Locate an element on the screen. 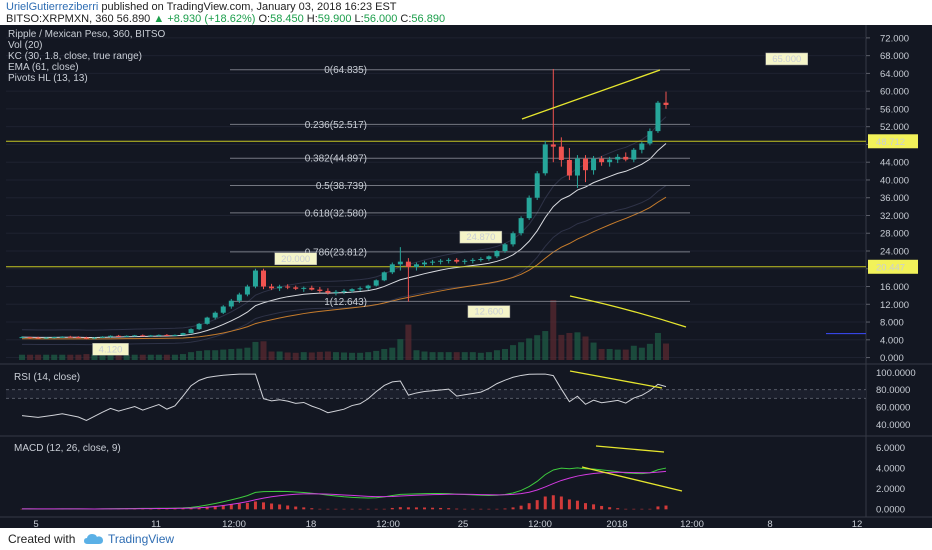 Image resolution: width=932 pixels, height=550 pixels. price-axis-label: 68.000 is located at coordinates (894, 56).